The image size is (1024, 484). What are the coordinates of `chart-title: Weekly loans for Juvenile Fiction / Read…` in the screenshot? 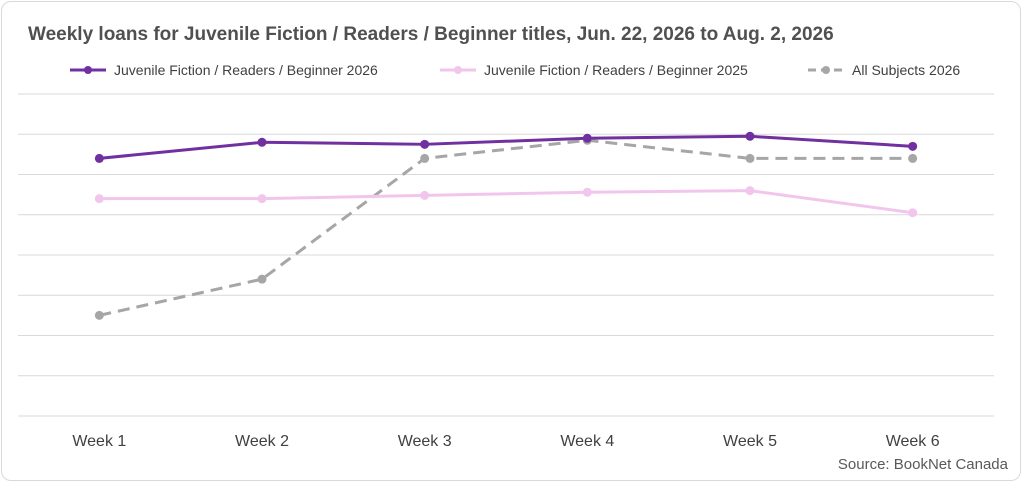 It's located at (431, 34).